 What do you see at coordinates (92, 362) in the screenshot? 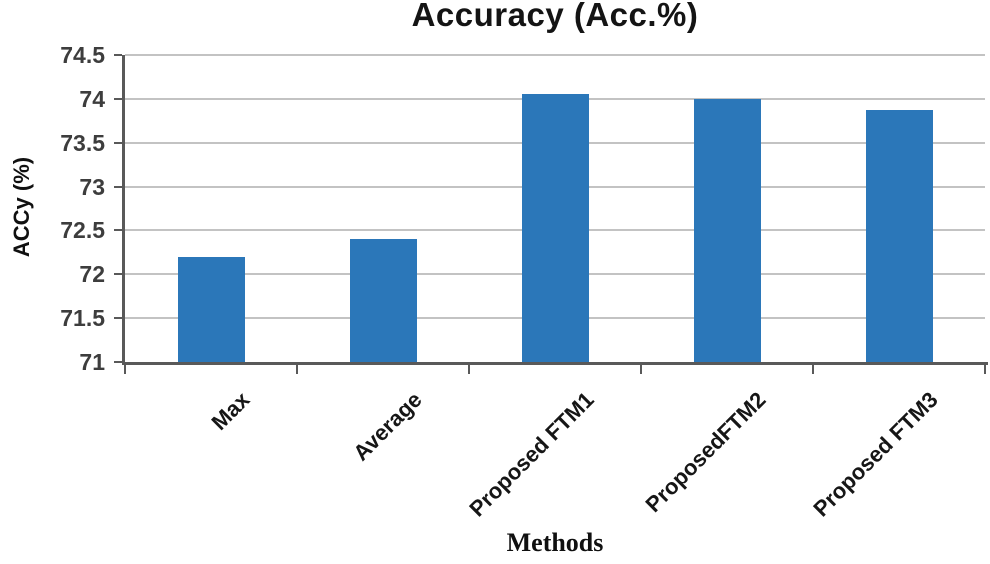
I see `y-tick-label: 71` at bounding box center [92, 362].